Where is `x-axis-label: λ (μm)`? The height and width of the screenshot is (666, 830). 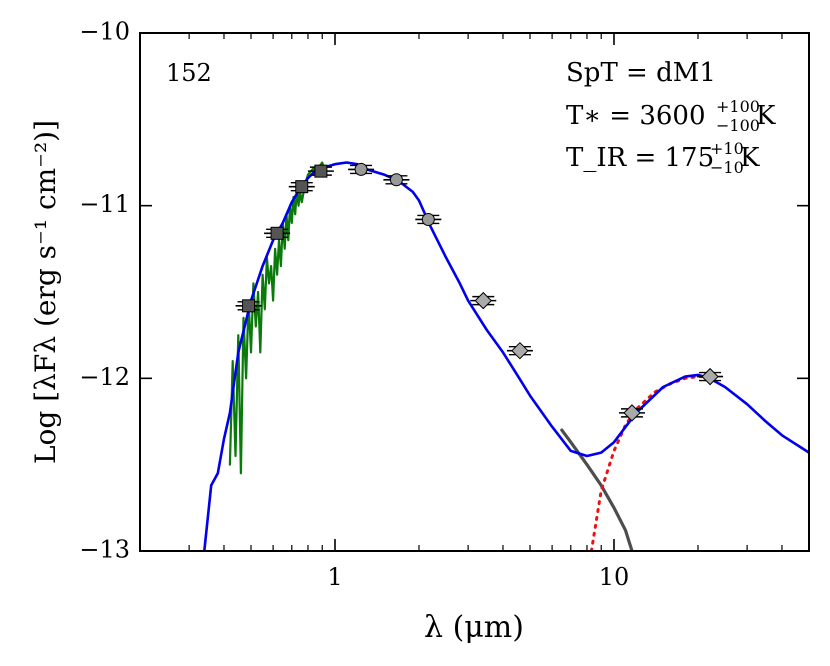
x-axis-label: λ (μm) is located at coordinates (474, 627).